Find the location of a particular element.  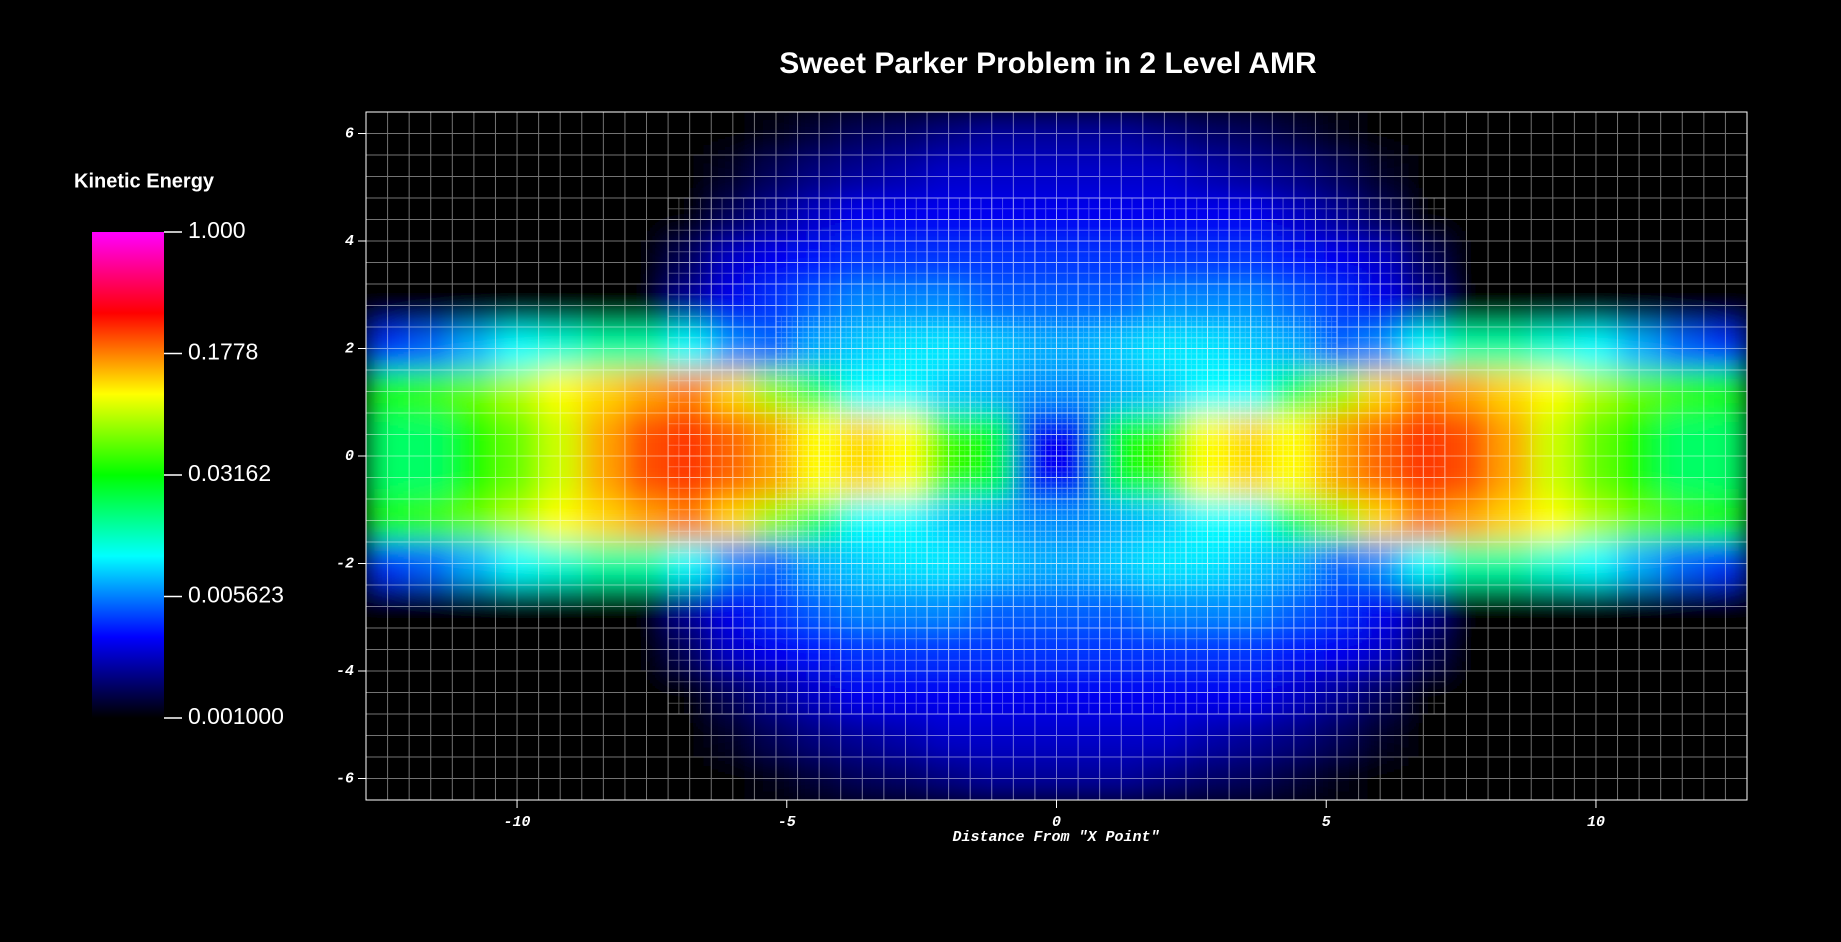

colorbar-label: Kinetic Energy is located at coordinates (144, 181).